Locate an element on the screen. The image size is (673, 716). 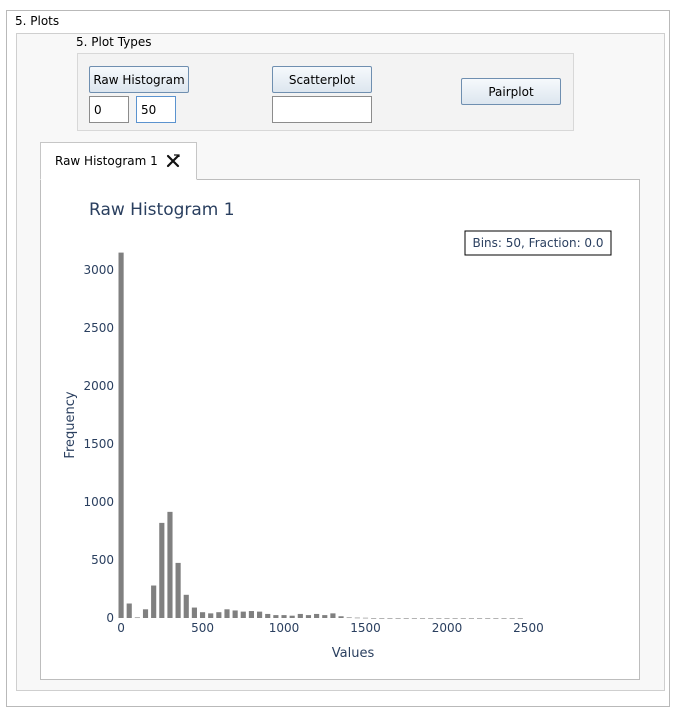
raw-histogram-button: Raw Histogram is located at coordinates (139, 79).